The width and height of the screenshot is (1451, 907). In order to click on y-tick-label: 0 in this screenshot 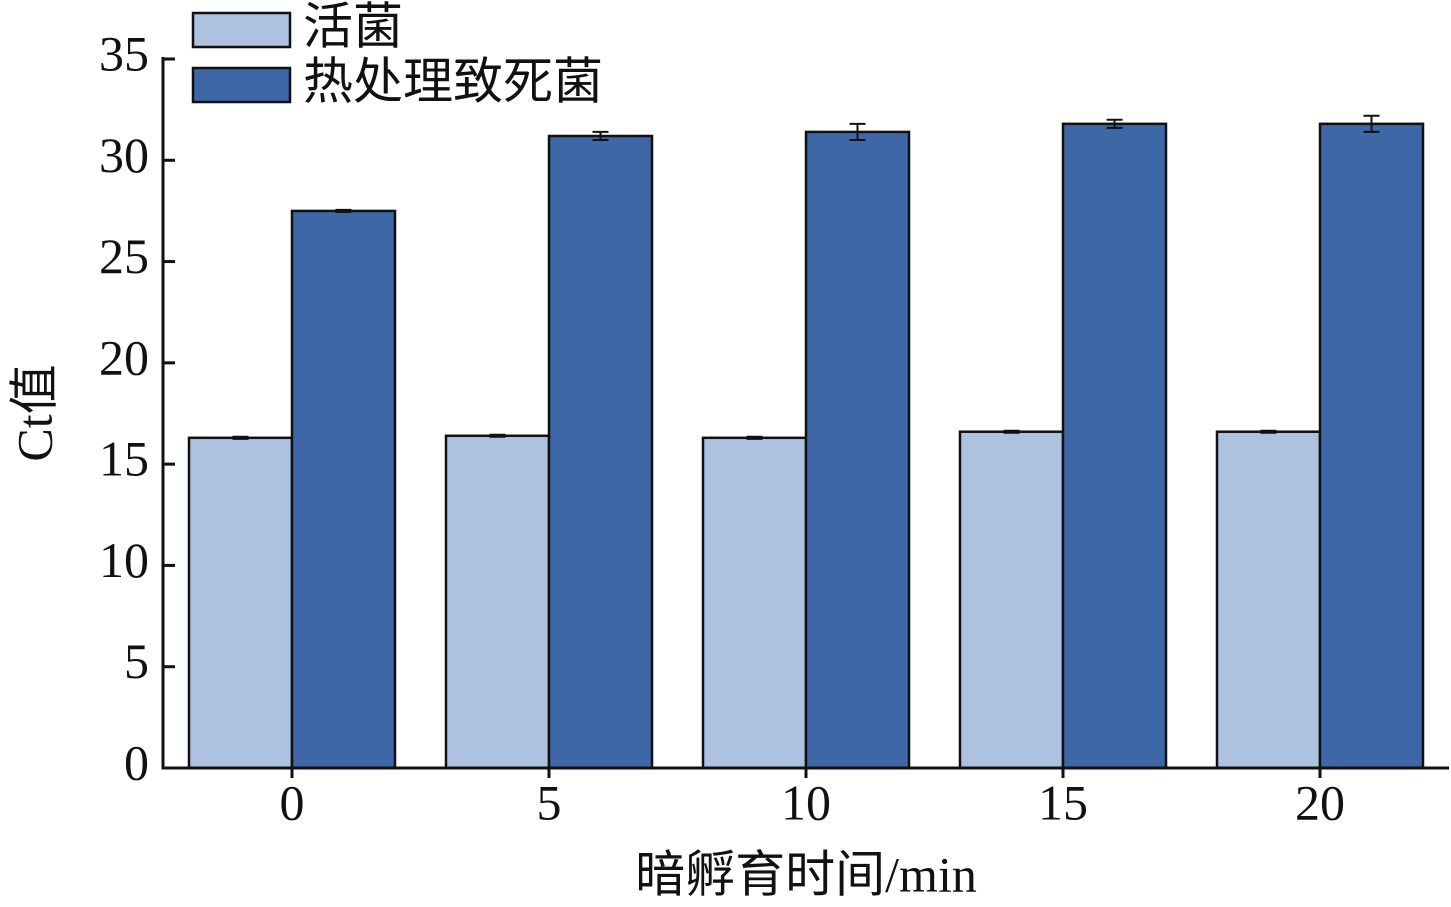, I will do `click(136, 762)`.